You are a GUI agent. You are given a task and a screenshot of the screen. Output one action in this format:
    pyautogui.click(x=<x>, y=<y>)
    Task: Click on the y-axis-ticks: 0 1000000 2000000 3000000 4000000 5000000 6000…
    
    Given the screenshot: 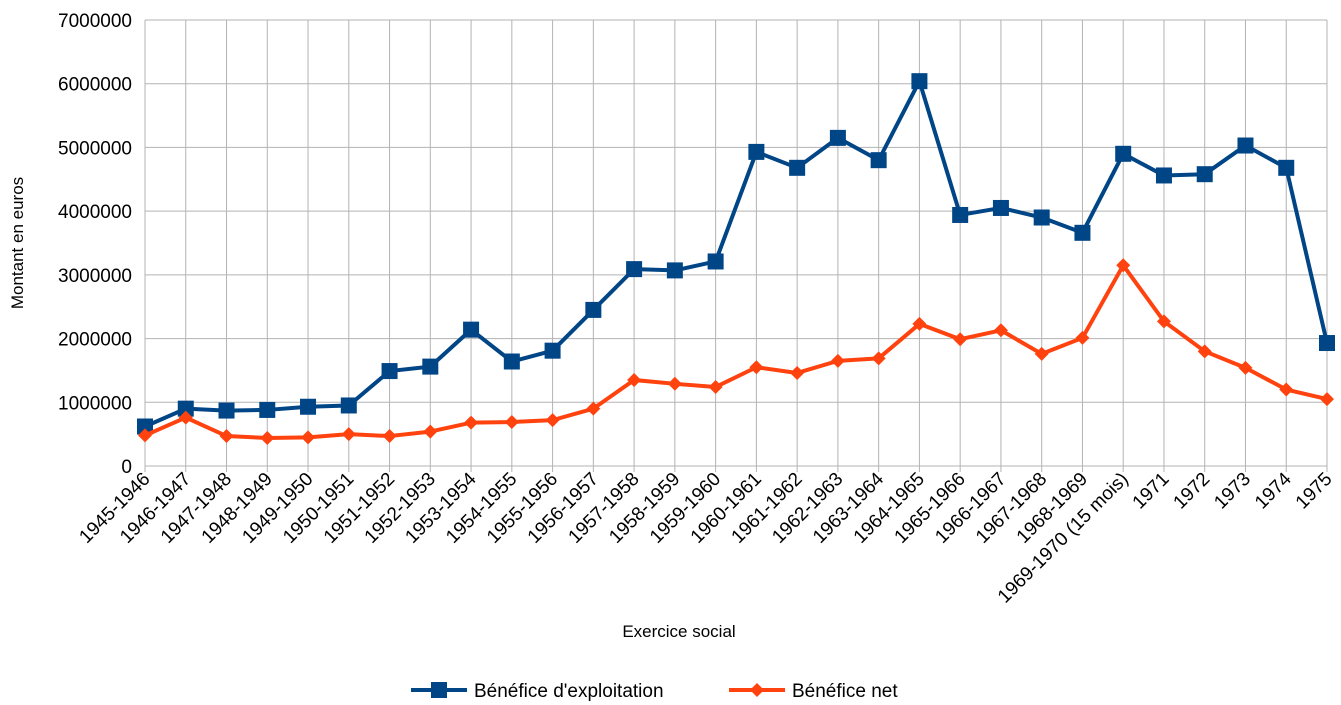 What is the action you would take?
    pyautogui.click(x=95, y=244)
    